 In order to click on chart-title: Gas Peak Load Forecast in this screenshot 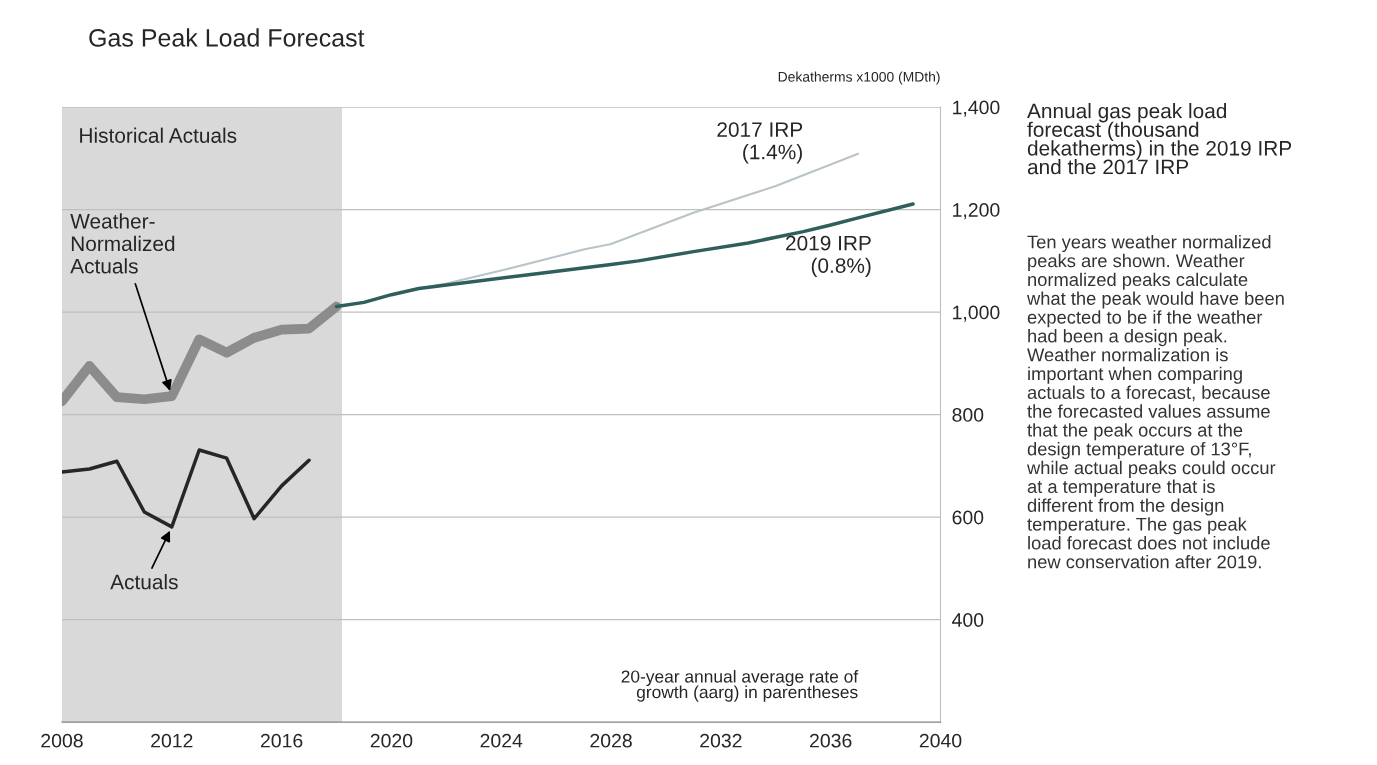, I will do `click(227, 37)`.